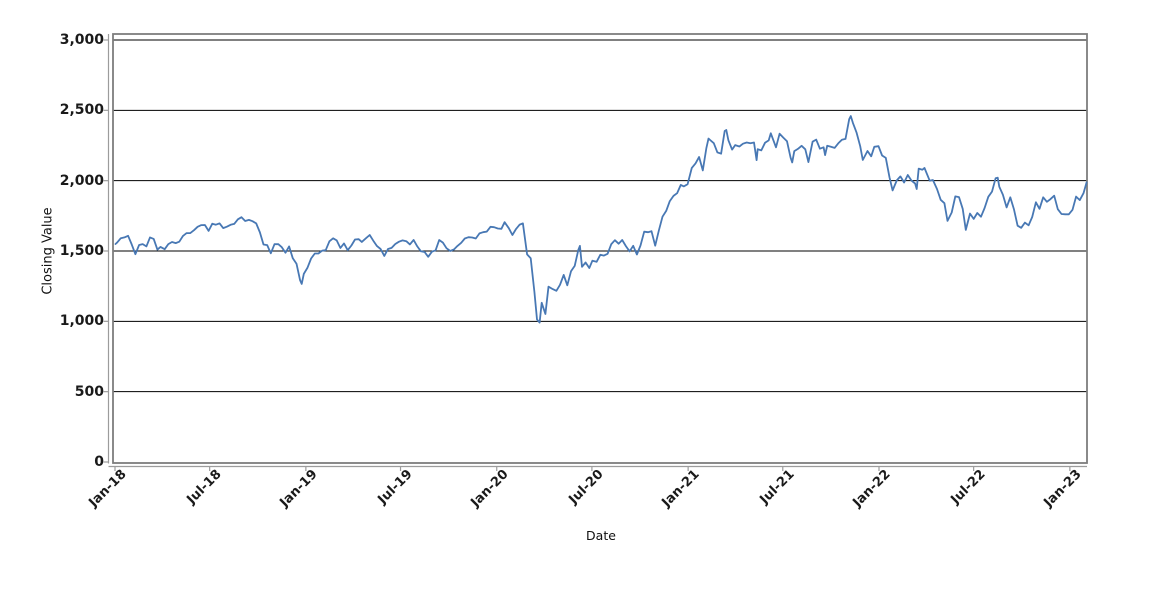 This screenshot has width=1150, height=600. Describe the element at coordinates (81, 110) in the screenshot. I see `y-tick-label: 2,500` at that location.